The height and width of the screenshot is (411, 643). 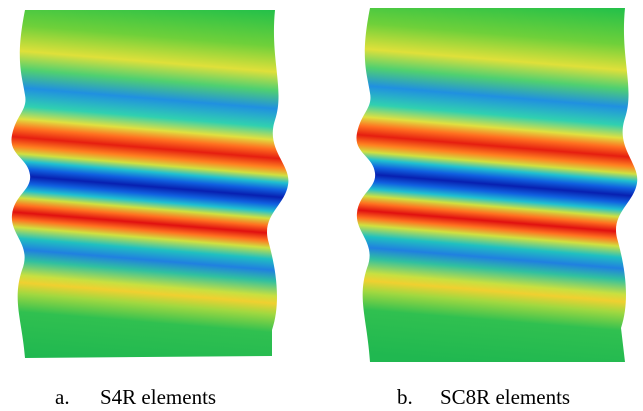 I want to click on panel-label: b., so click(x=405, y=397).